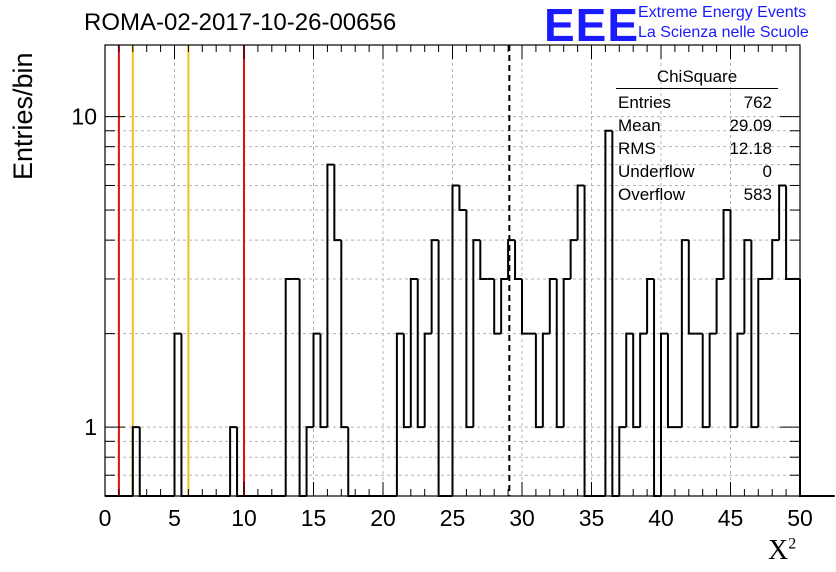 Image resolution: width=836 pixels, height=572 pixels. What do you see at coordinates (722, 12) in the screenshot?
I see `logo-subtitle-line1: Extreme Energy Events` at bounding box center [722, 12].